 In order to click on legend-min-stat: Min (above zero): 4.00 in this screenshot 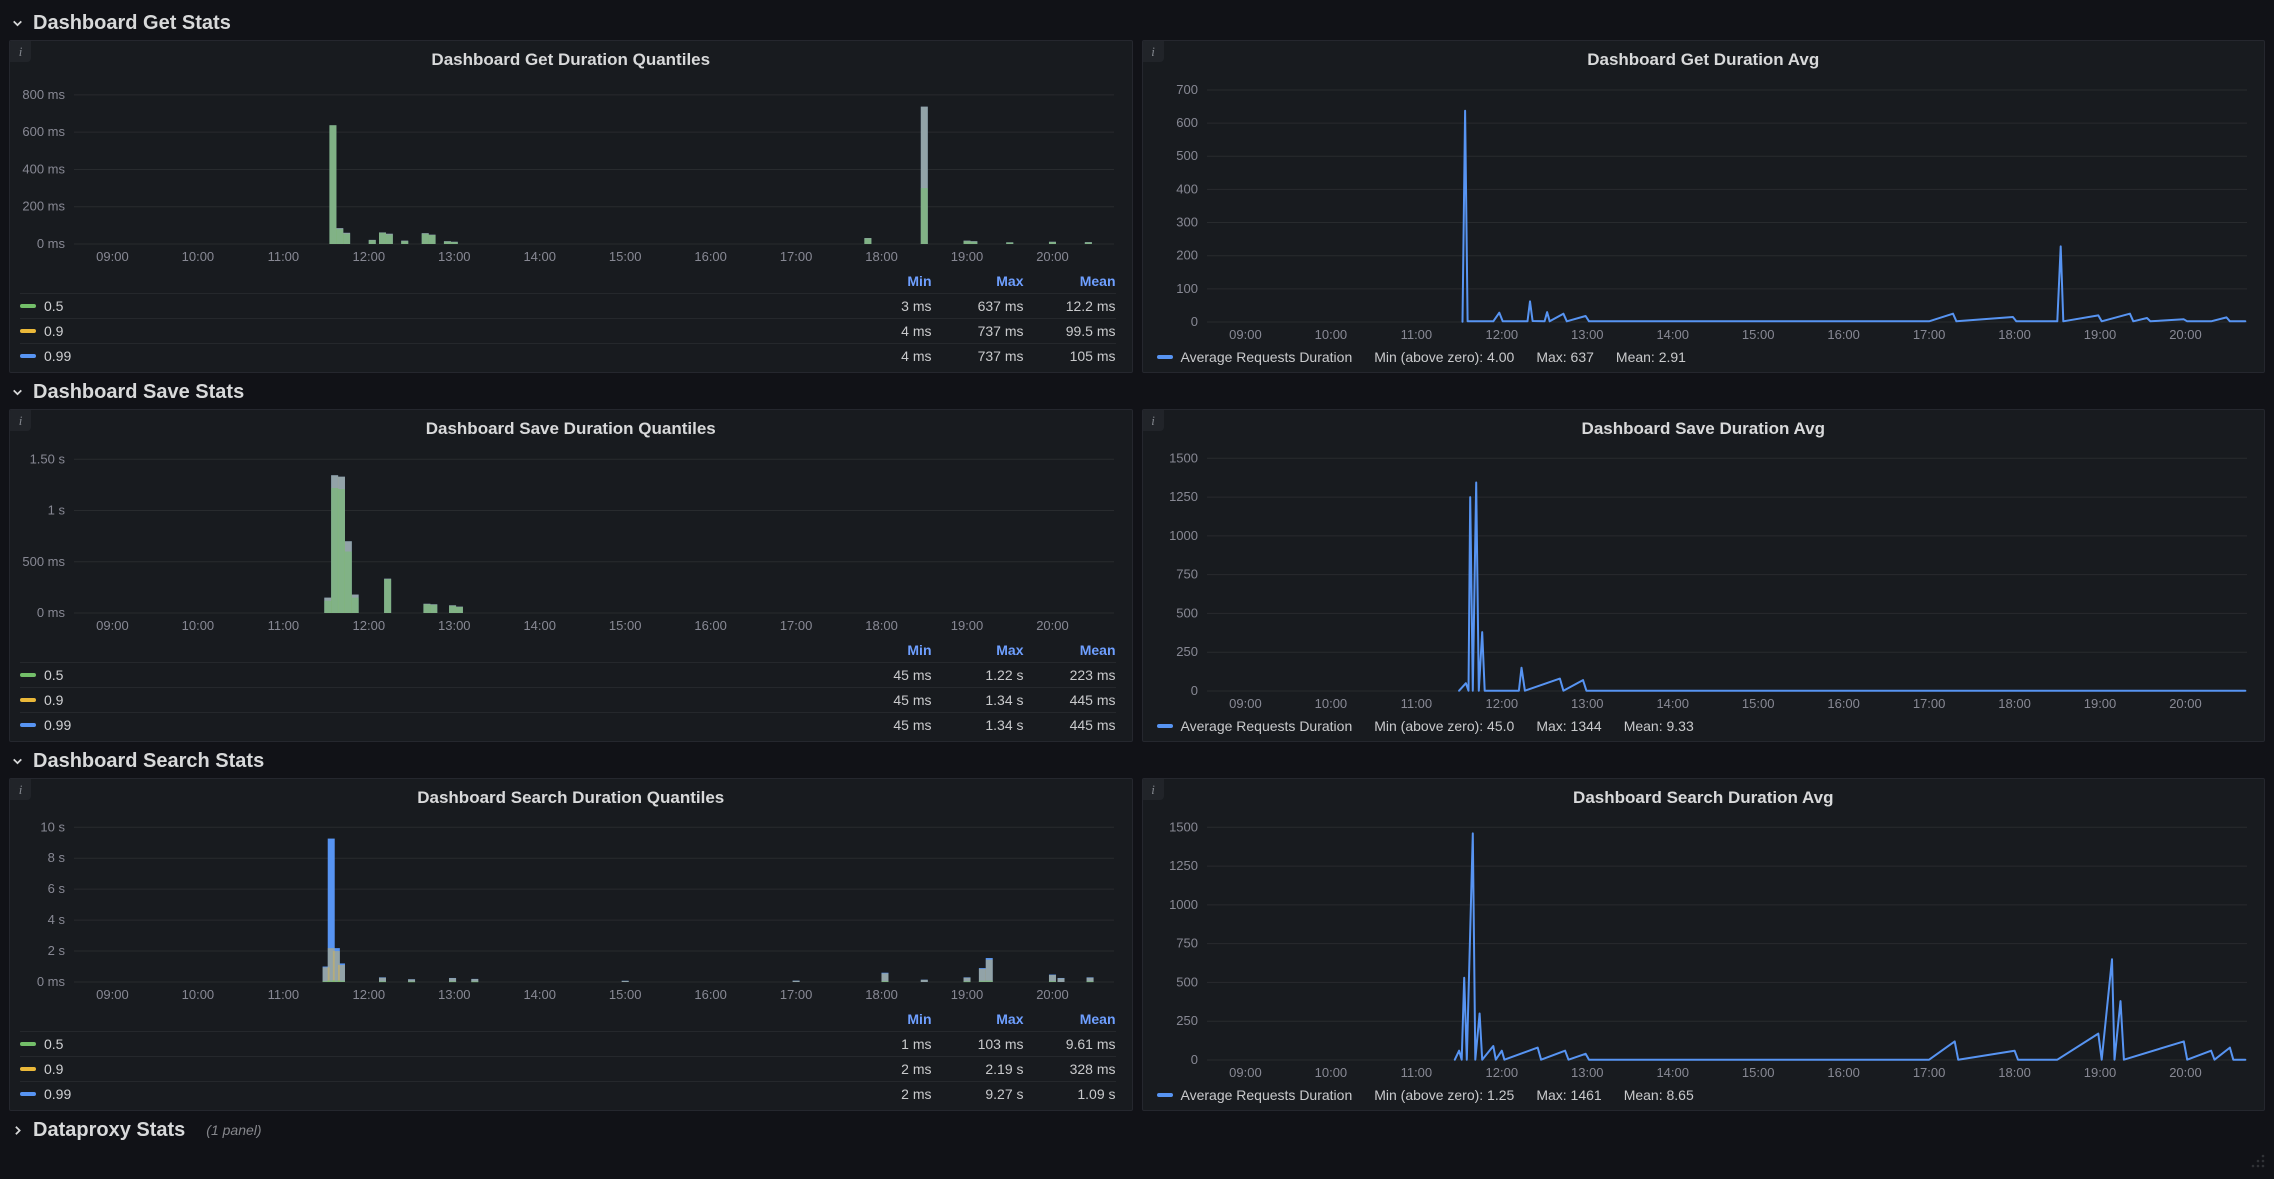, I will do `click(1444, 357)`.